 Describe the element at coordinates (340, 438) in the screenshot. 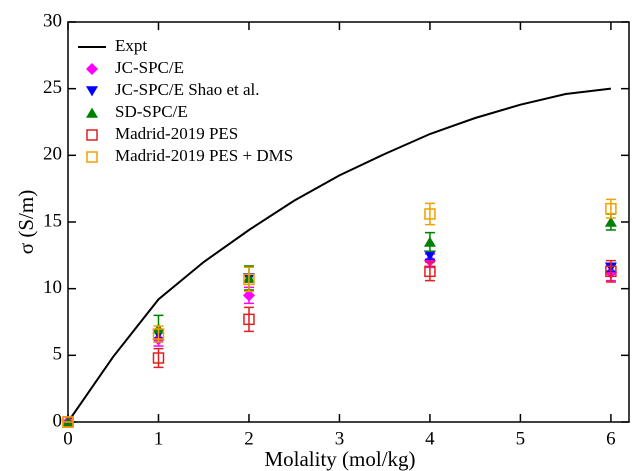

I see `x-tick-label: 3` at that location.